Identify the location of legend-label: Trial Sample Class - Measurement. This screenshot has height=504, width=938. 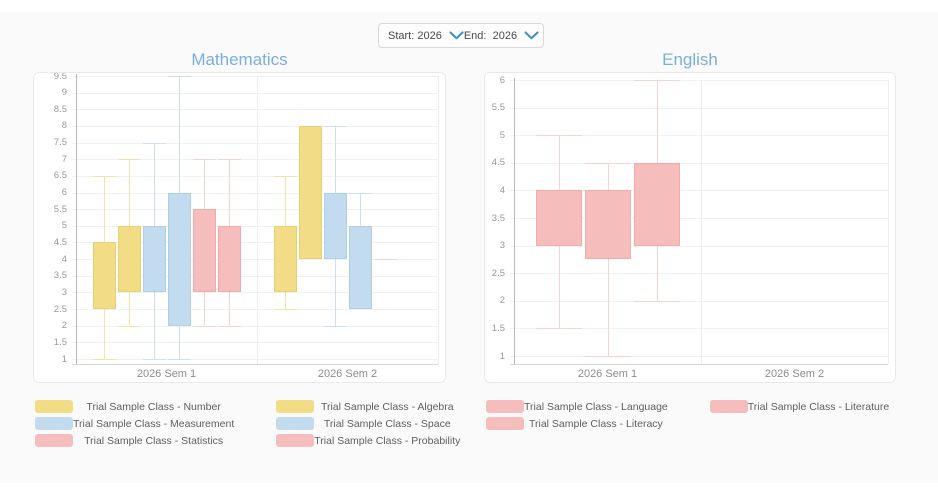
(154, 423).